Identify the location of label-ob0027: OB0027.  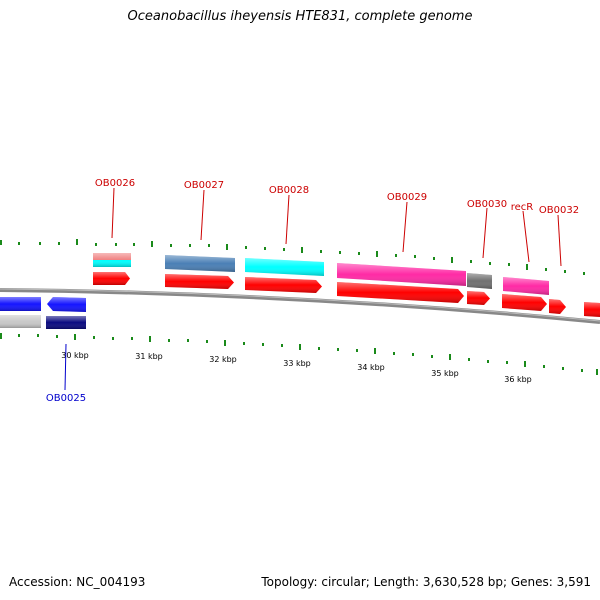
(204, 185).